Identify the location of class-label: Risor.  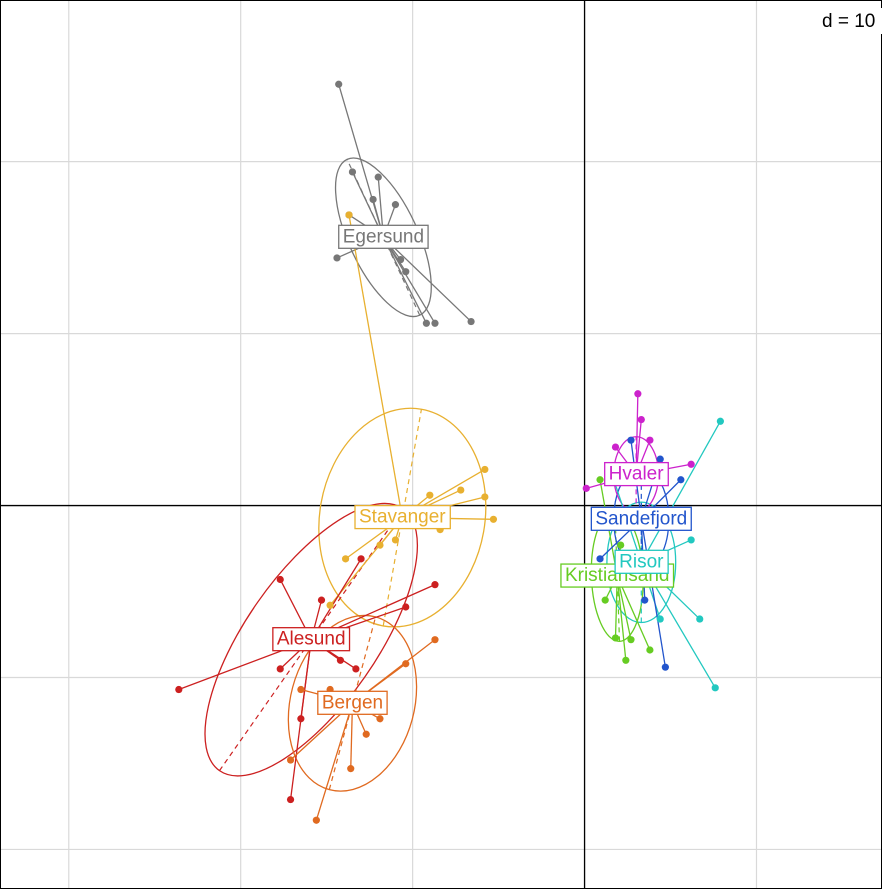
(641, 561).